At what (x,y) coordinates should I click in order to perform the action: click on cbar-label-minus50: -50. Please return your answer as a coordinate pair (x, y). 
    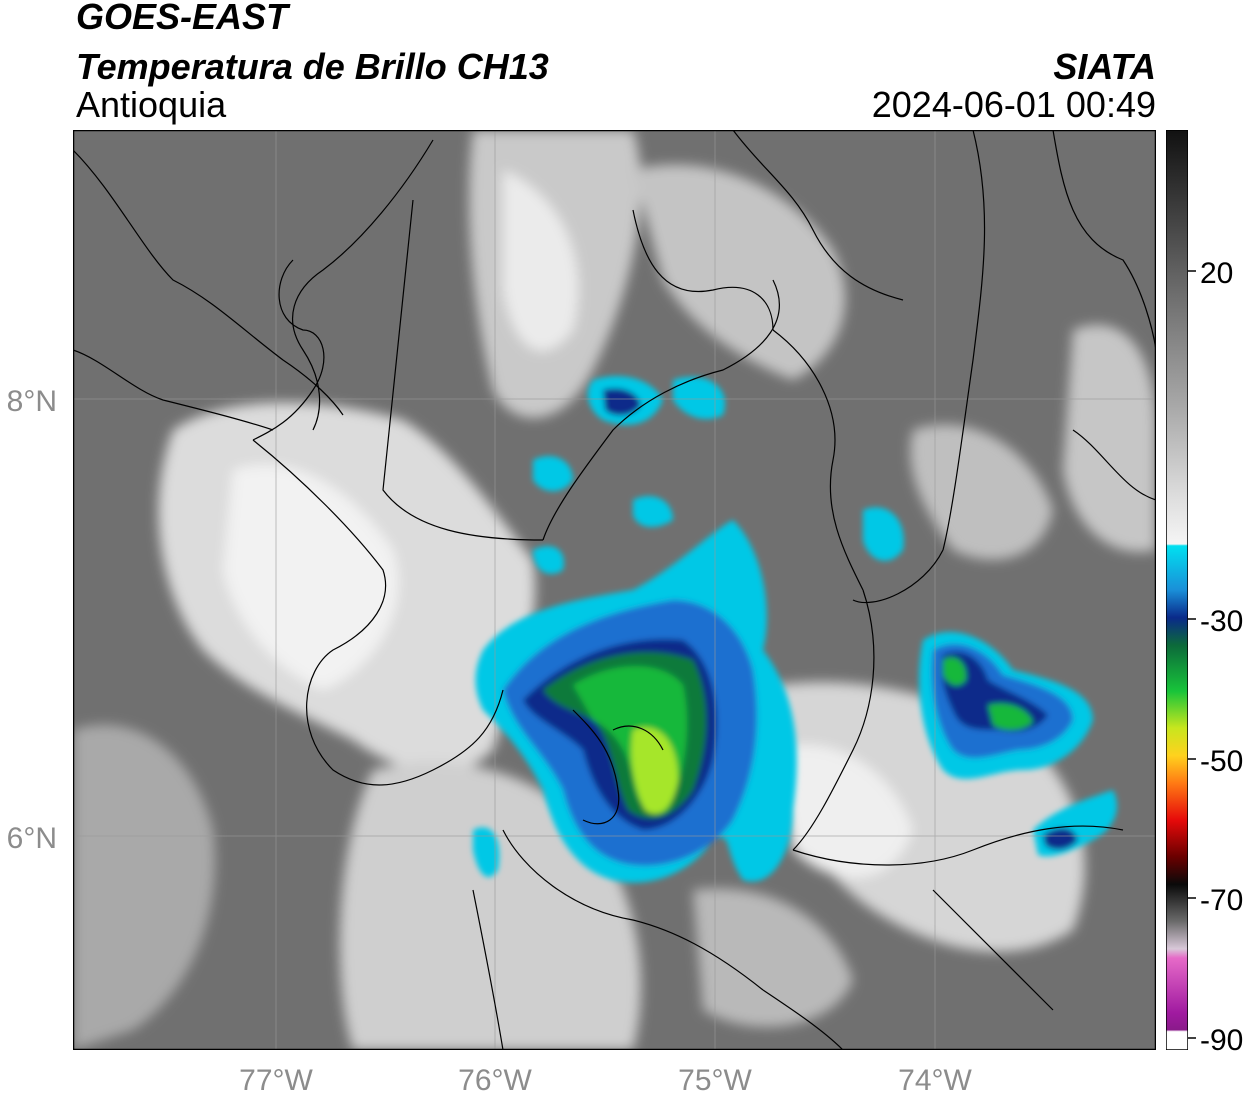
    Looking at the image, I should click on (1221, 761).